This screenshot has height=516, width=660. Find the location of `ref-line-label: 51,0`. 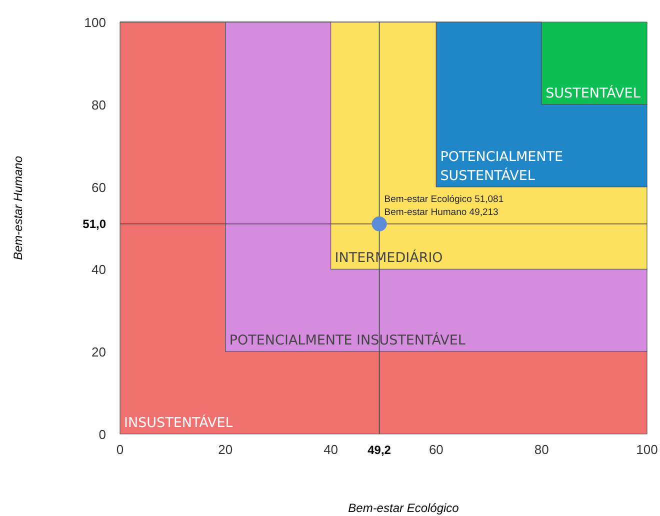

ref-line-label: 51,0 is located at coordinates (94, 223).